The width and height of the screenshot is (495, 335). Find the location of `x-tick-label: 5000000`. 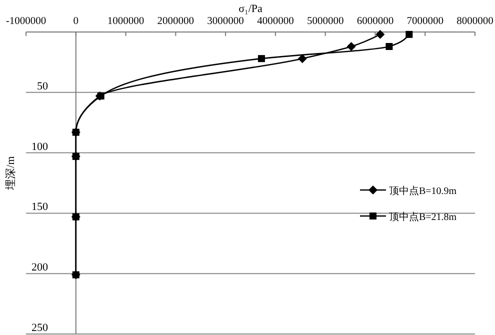

x-tick-label: 5000000 is located at coordinates (325, 21).